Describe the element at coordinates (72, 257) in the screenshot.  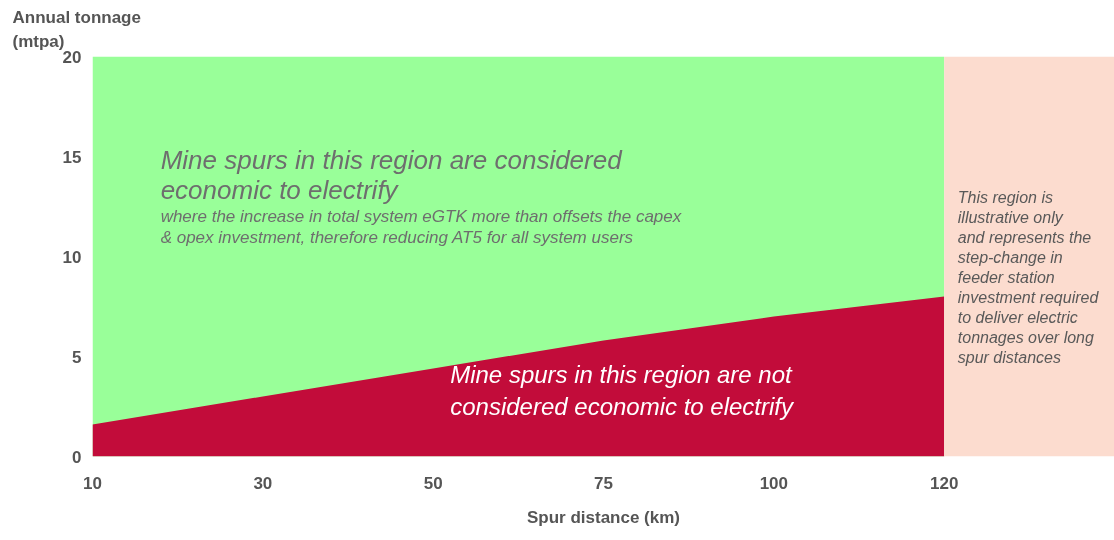
I see `y-tick-label: 10` at that location.